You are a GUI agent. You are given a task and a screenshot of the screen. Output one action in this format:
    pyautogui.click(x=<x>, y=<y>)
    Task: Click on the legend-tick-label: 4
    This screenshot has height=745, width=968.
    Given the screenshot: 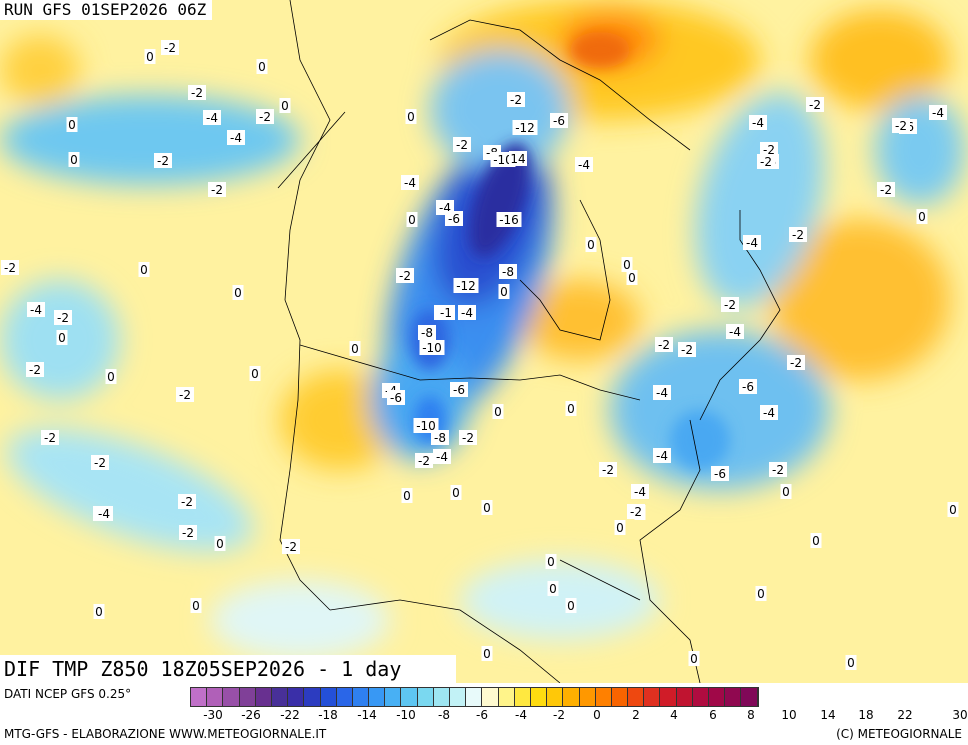 What is the action you would take?
    pyautogui.click(x=674, y=715)
    